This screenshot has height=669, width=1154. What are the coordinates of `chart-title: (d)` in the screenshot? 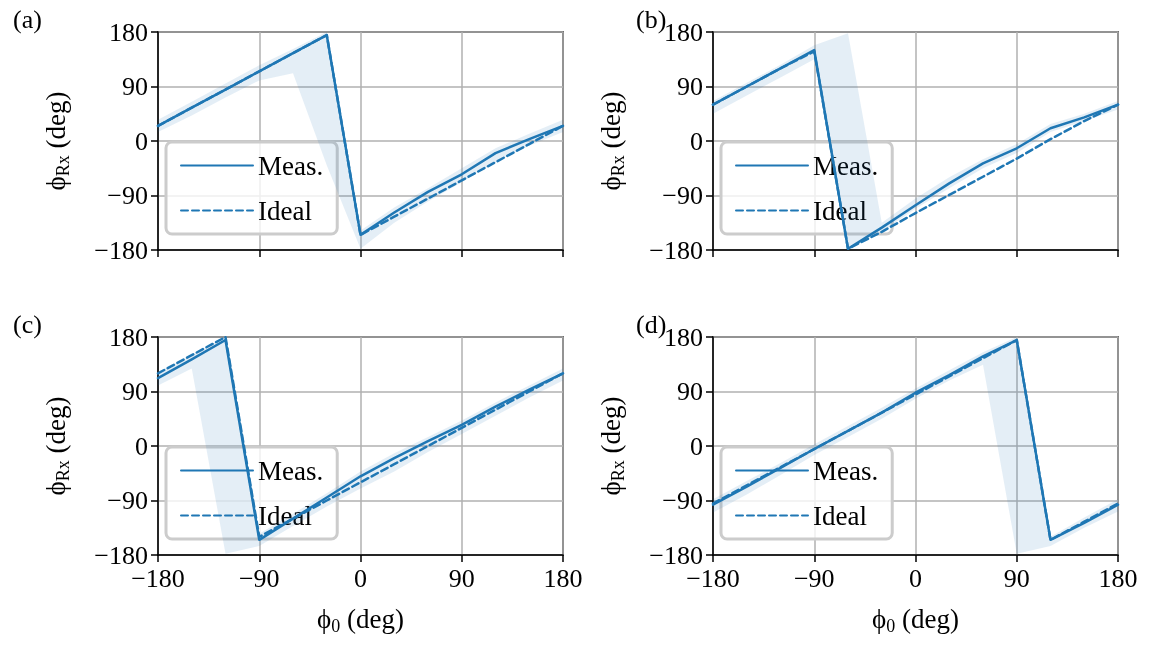 It's located at (651, 324).